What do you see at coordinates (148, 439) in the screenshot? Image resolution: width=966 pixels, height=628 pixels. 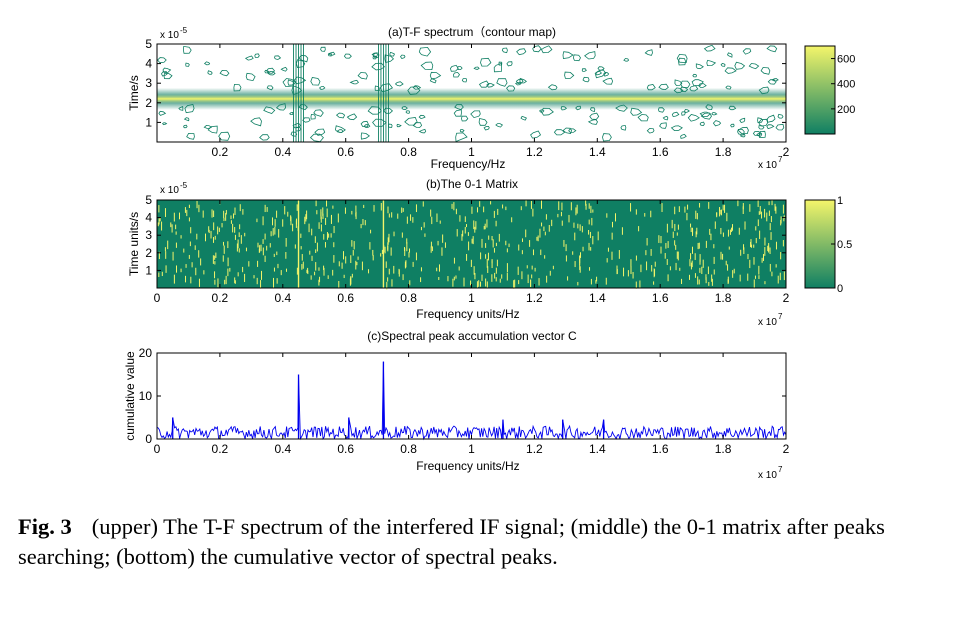 I see `y-tick-label: 0` at bounding box center [148, 439].